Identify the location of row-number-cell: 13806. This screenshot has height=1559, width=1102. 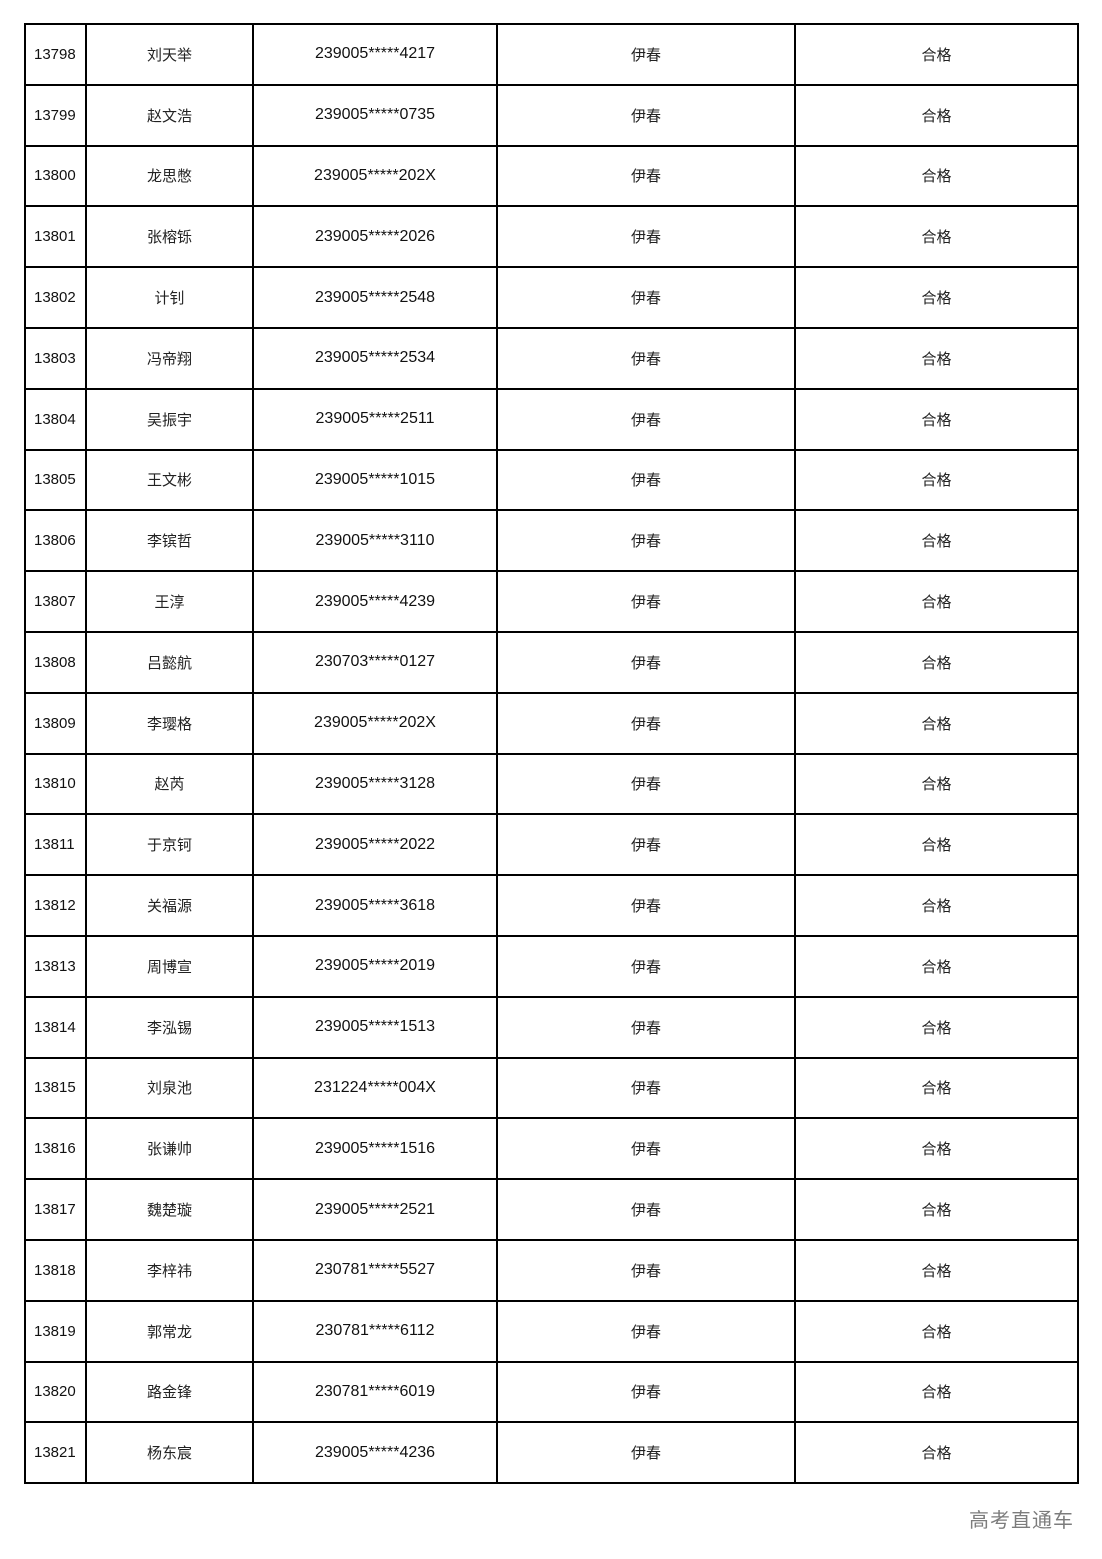
(55, 541).